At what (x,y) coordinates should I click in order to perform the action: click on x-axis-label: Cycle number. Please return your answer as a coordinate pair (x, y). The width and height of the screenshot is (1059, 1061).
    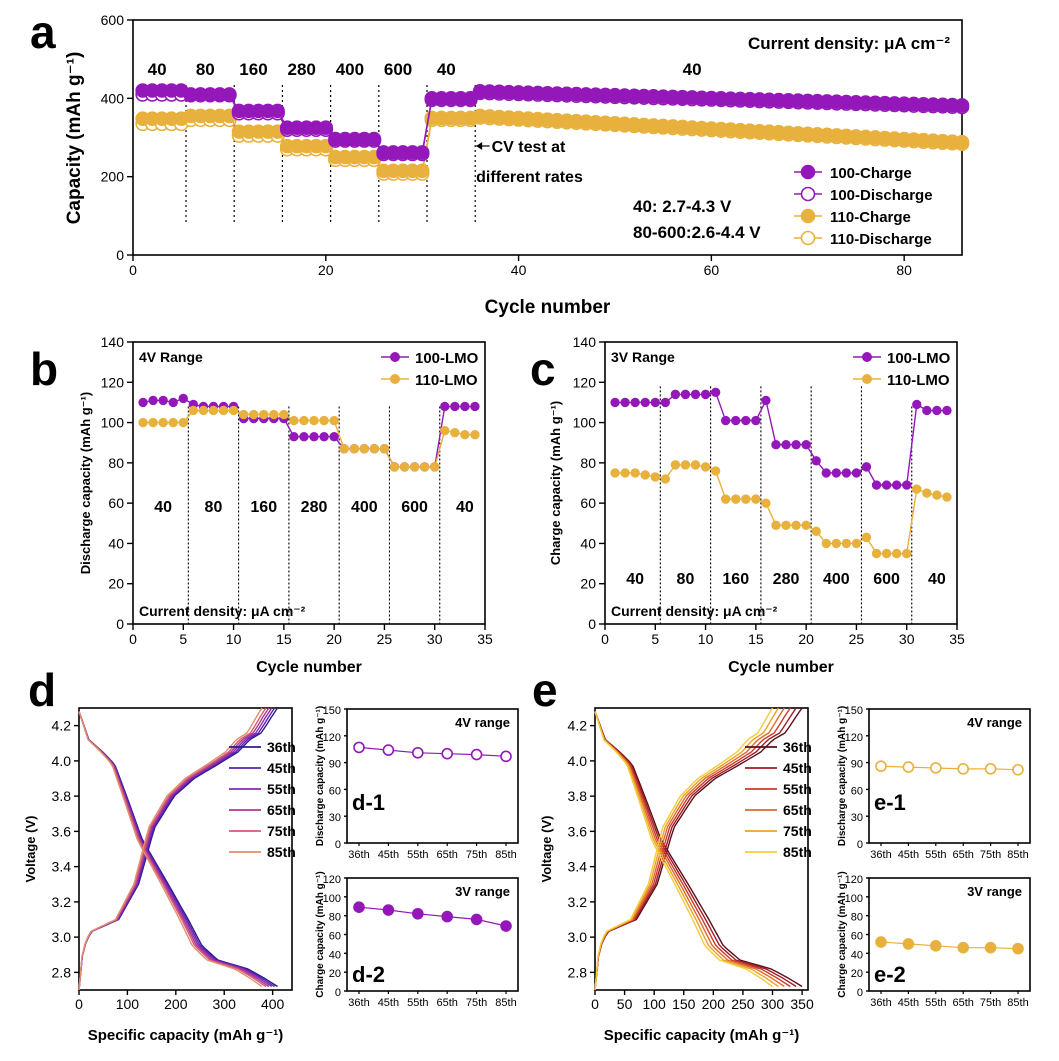
    Looking at the image, I should click on (548, 307).